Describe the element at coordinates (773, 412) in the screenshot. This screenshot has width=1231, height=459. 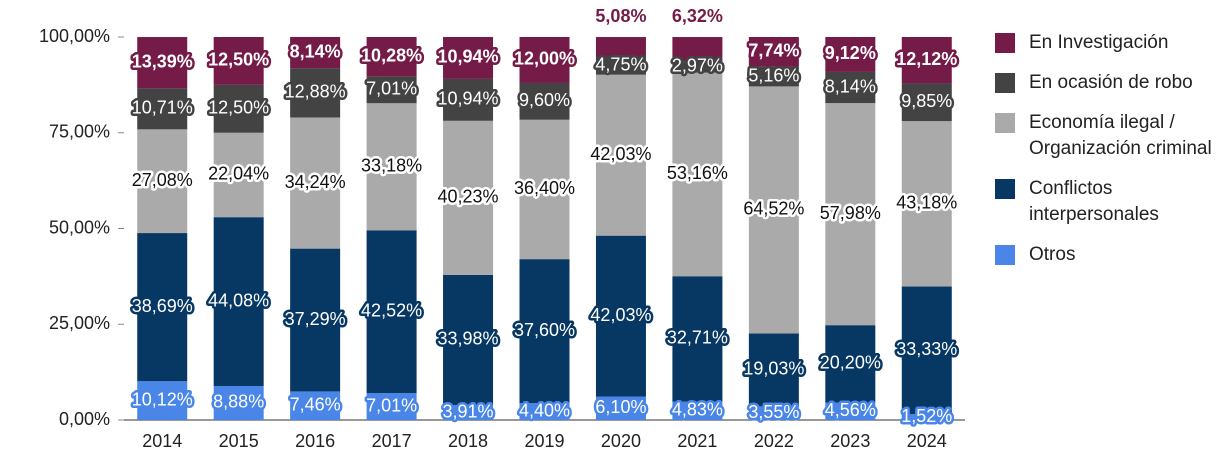
I see `data-label: 3,55%` at that location.